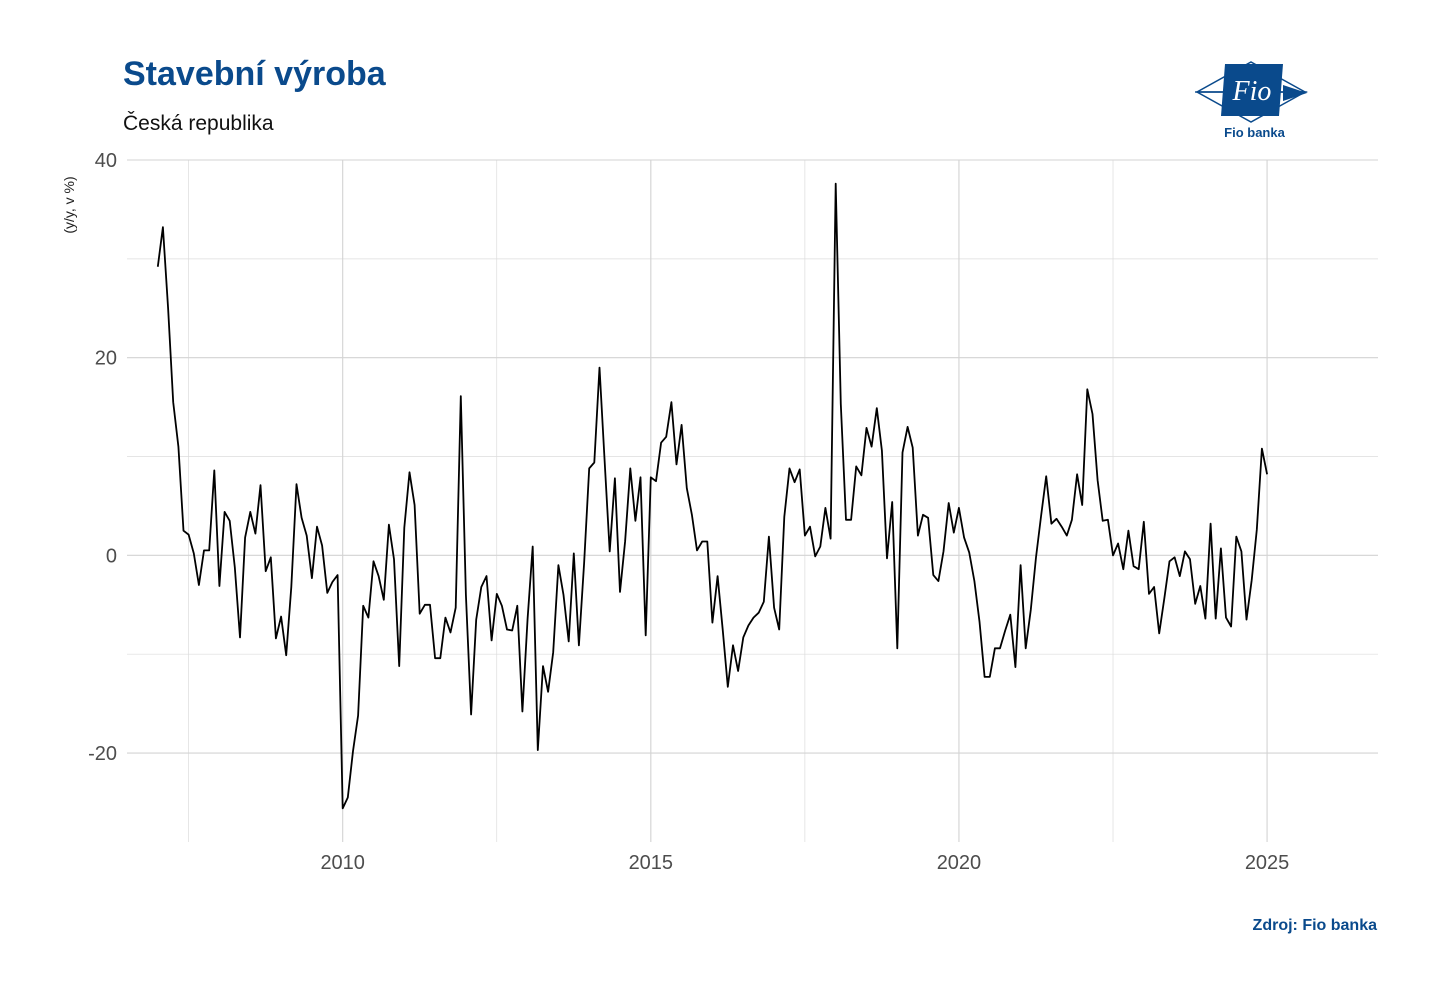  Describe the element at coordinates (102, 754) in the screenshot. I see `y-tick-label: -20` at that location.